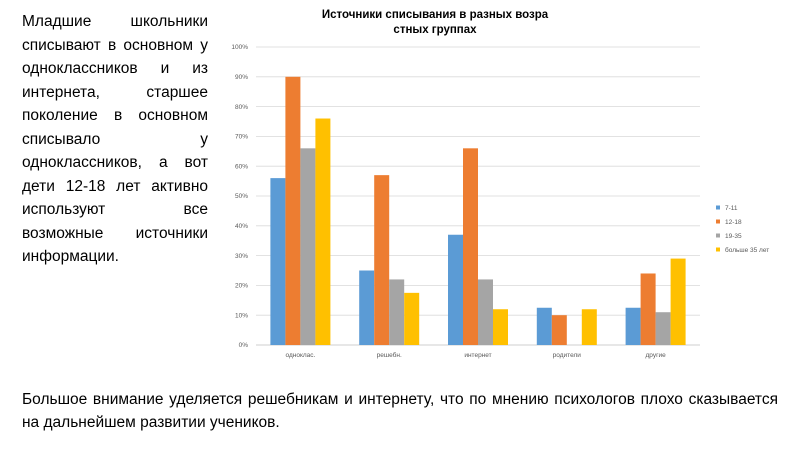  What do you see at coordinates (477, 355) in the screenshot?
I see `x-category-label: интернет` at bounding box center [477, 355].